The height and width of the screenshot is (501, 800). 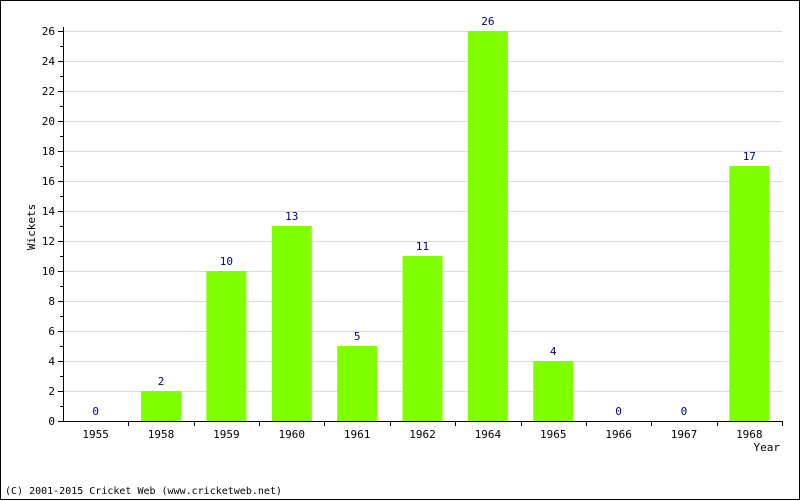 I want to click on y-tick-label: 0, so click(x=51, y=421).